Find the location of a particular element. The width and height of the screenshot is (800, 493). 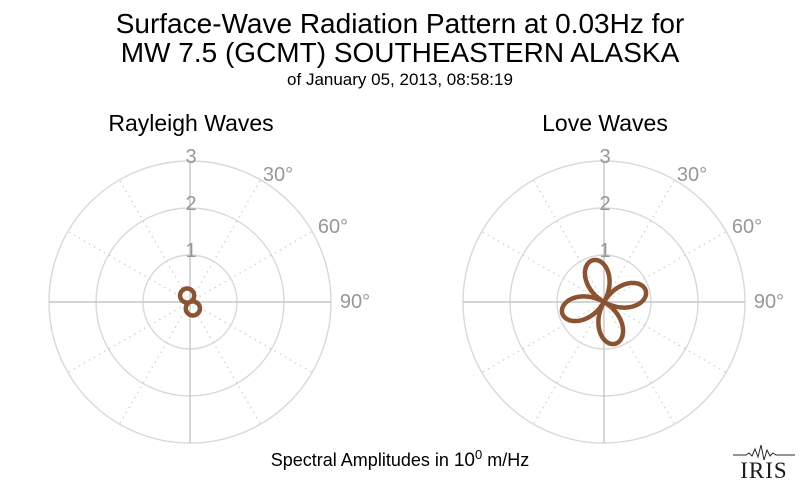

love-radiation-pattern is located at coordinates (604, 302).